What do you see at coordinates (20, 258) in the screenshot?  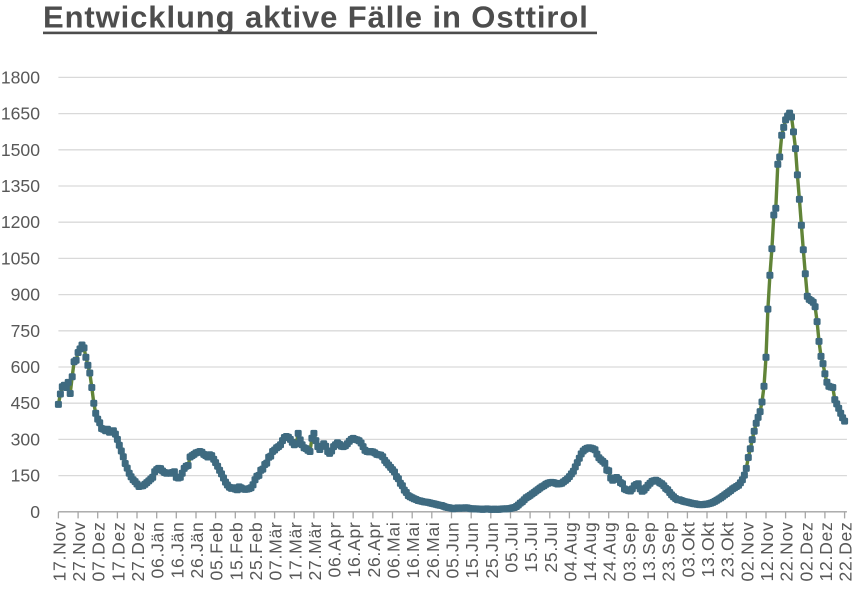 I see `svg-text: 1050` at bounding box center [20, 258].